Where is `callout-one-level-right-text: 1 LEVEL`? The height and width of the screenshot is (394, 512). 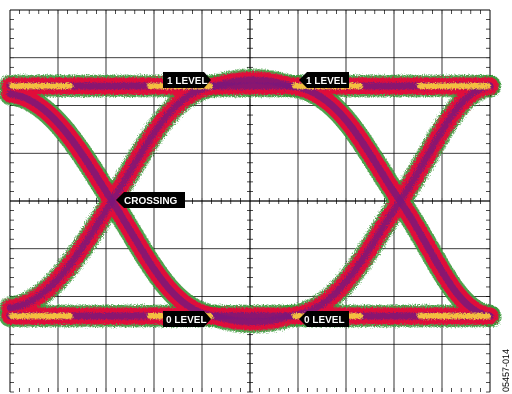 callout-one-level-right-text: 1 LEVEL is located at coordinates (326, 81).